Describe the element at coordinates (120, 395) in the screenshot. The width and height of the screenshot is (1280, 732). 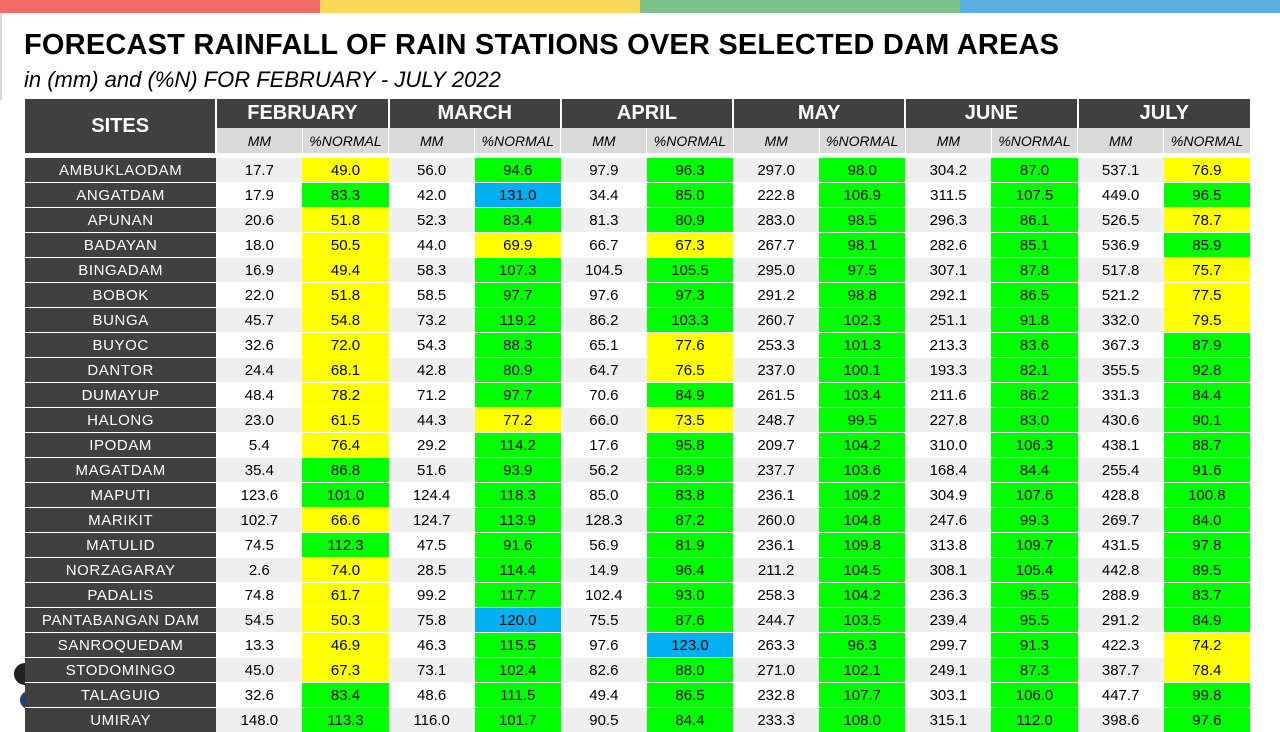
I see `site-name: DUMAYUP` at that location.